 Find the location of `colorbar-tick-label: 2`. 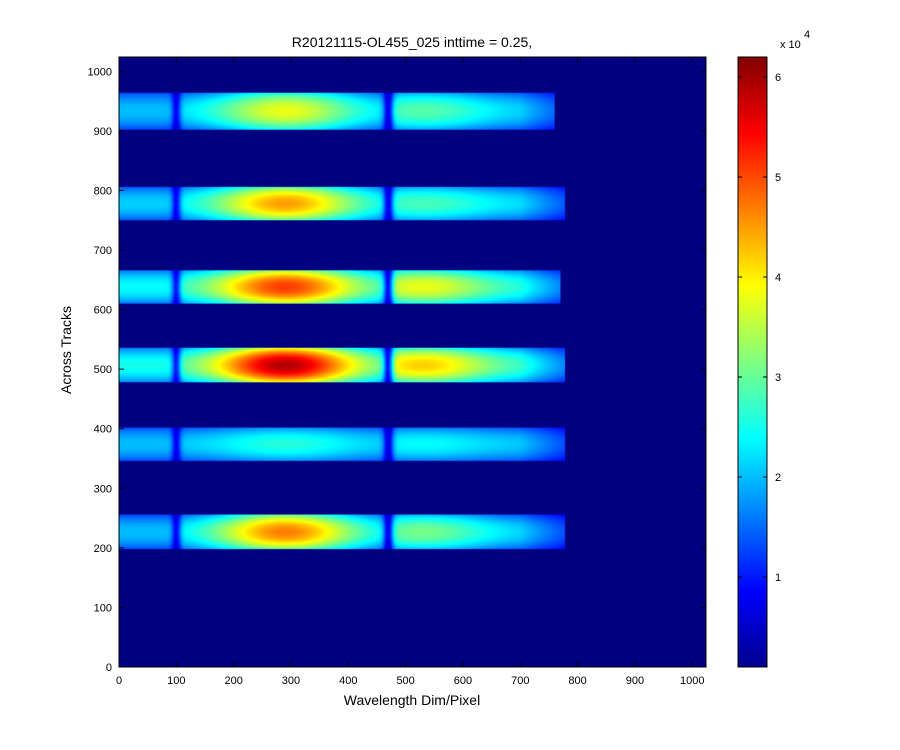

colorbar-tick-label: 2 is located at coordinates (778, 478).